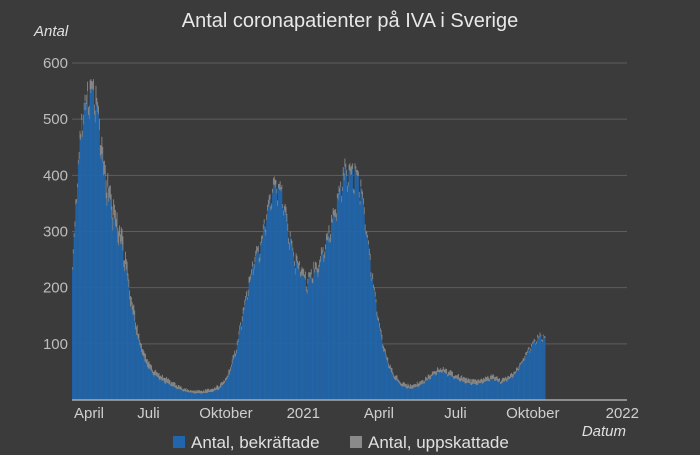  What do you see at coordinates (89, 413) in the screenshot?
I see `x-tick-label: April` at bounding box center [89, 413].